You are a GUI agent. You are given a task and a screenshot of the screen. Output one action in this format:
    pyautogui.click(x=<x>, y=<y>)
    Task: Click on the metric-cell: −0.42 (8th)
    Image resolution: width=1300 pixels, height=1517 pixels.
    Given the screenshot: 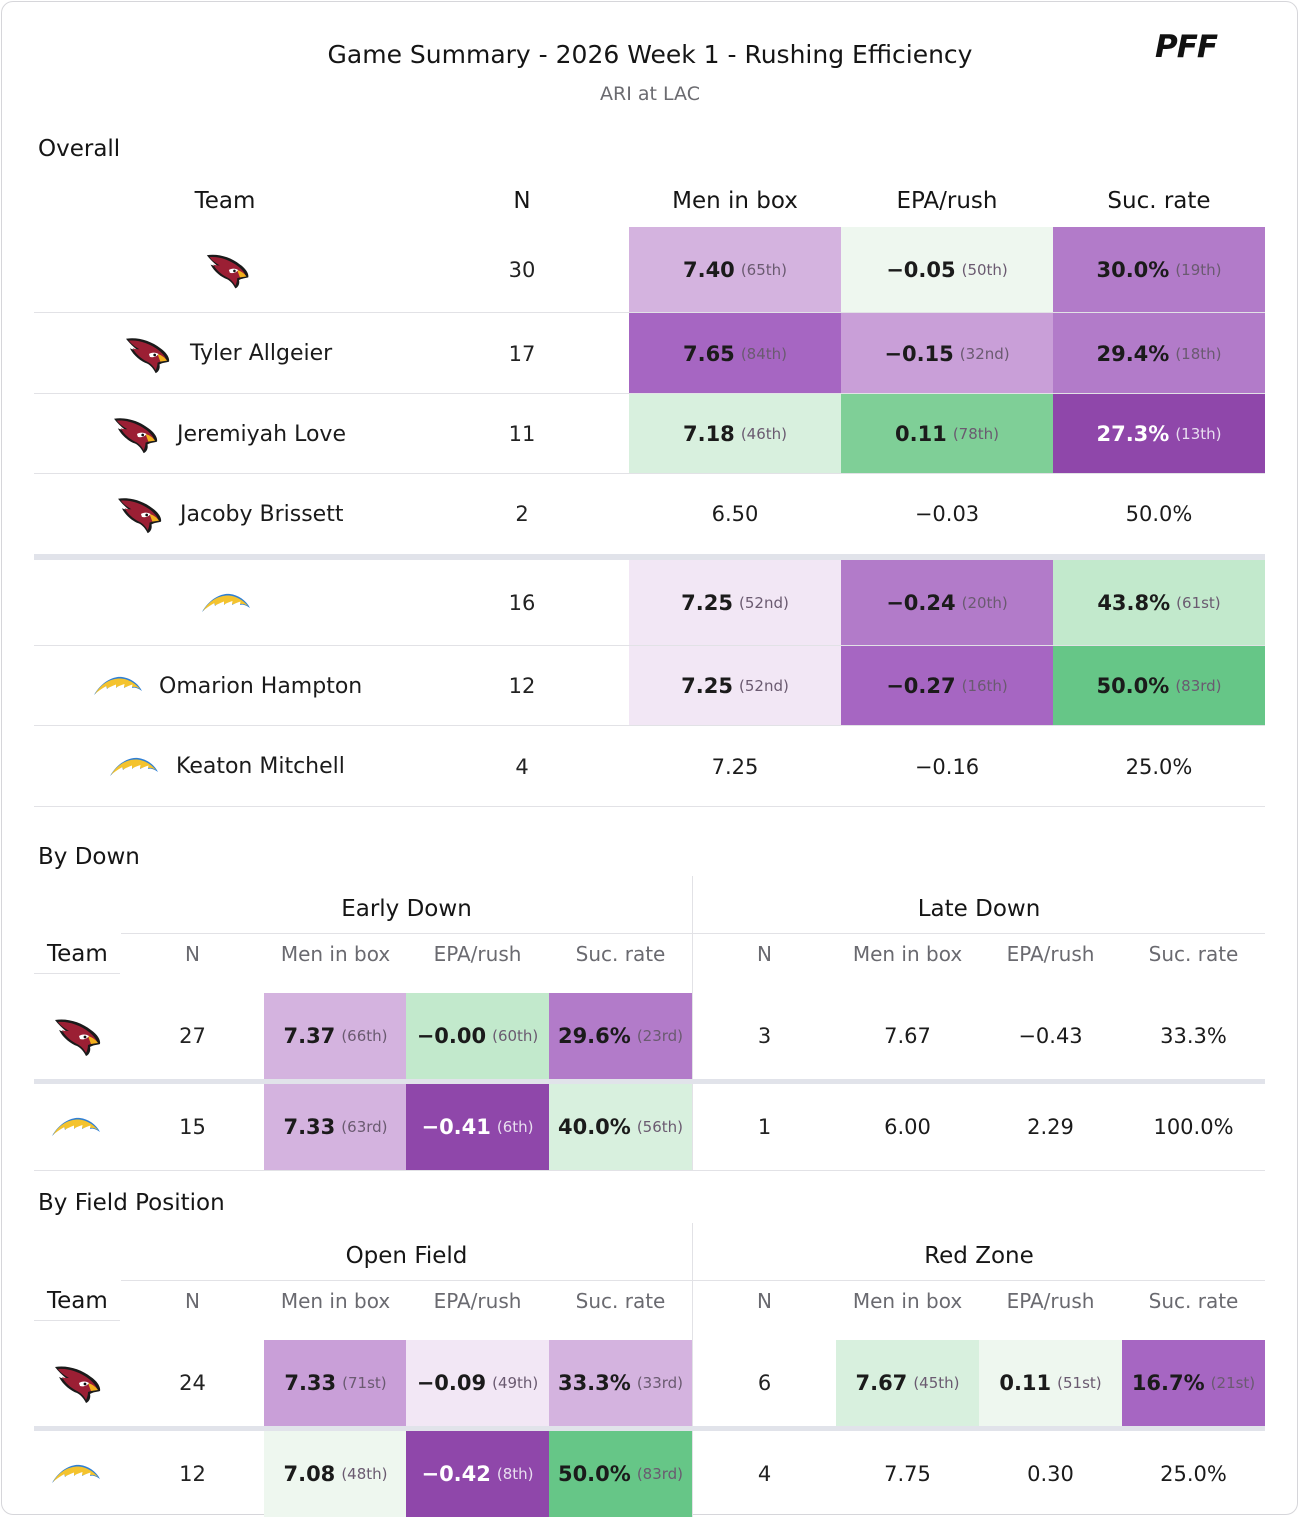 What is the action you would take?
    pyautogui.click(x=477, y=1474)
    